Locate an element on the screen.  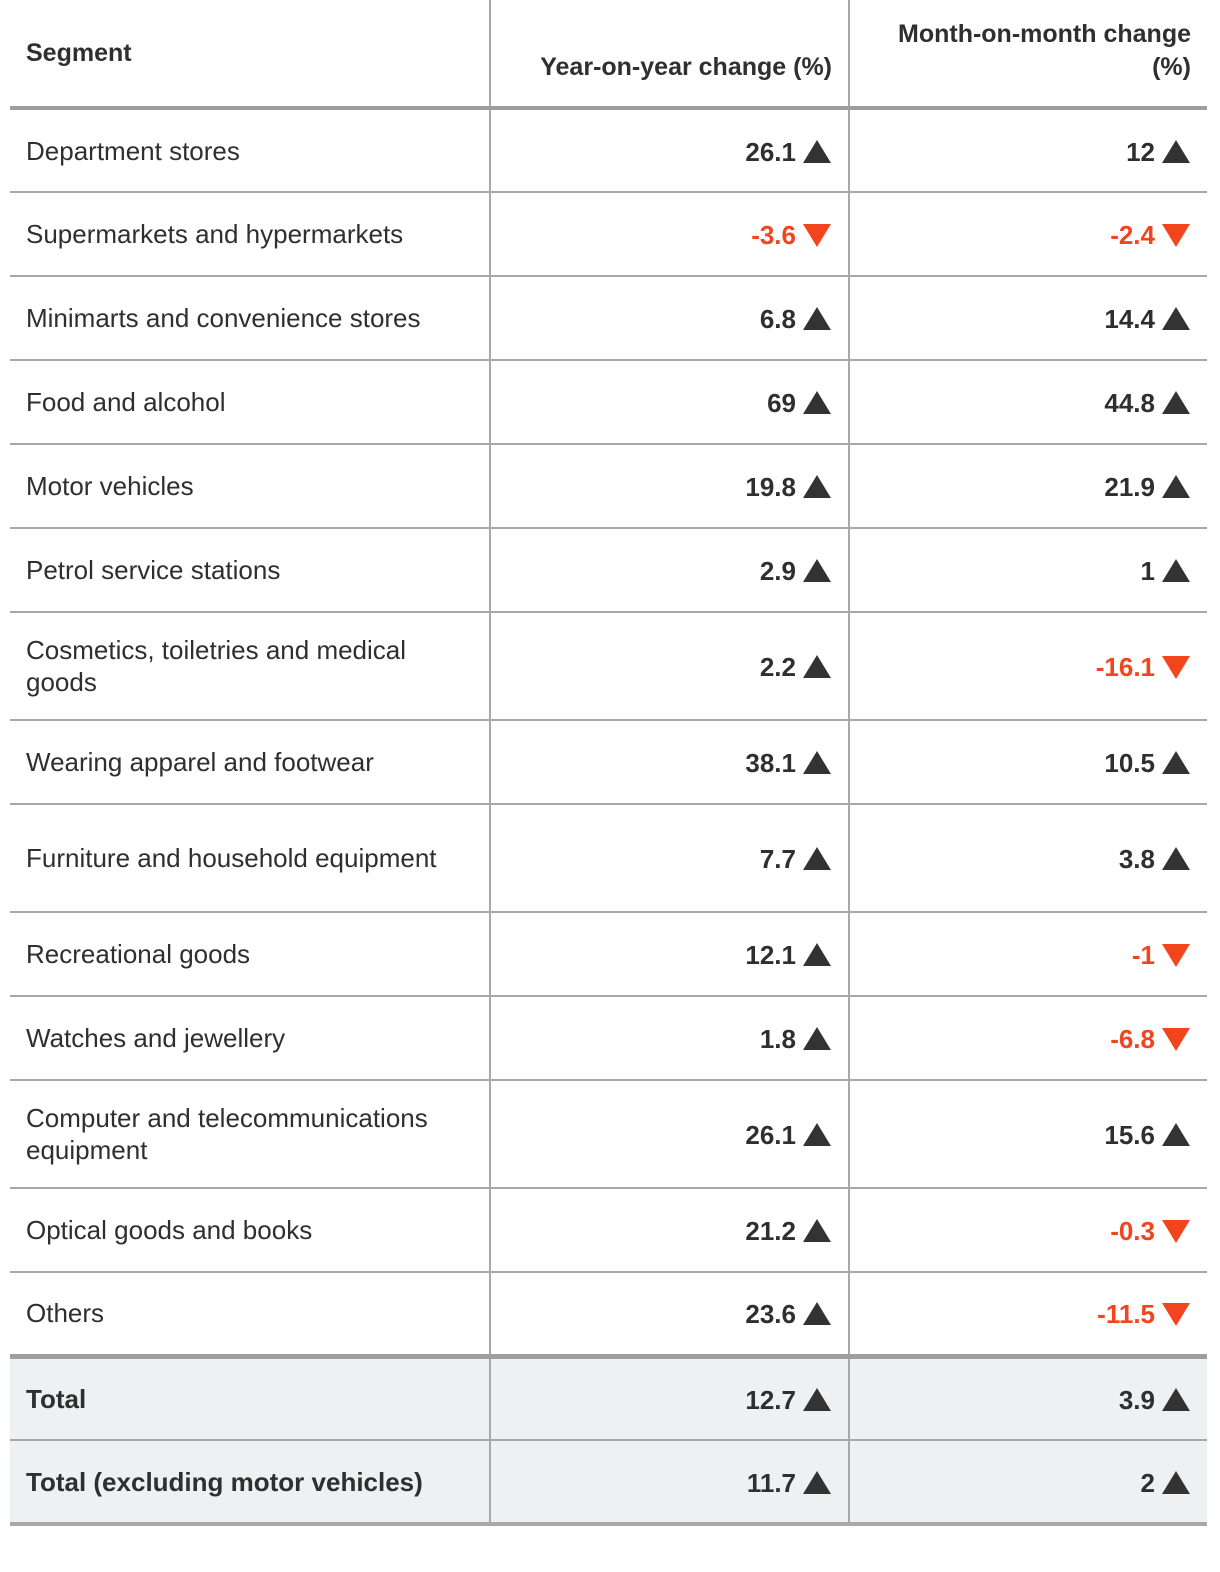
mom-cell-value: -16.1 is located at coordinates (1125, 667).